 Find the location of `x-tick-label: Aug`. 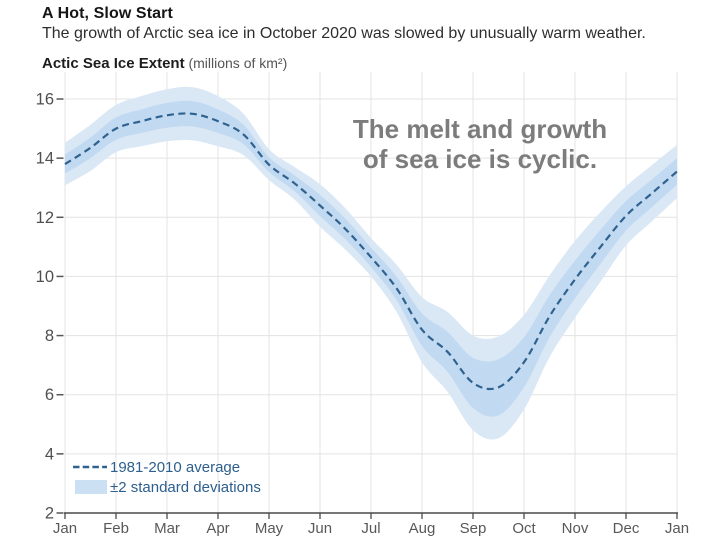

x-tick-label: Aug is located at coordinates (422, 528).